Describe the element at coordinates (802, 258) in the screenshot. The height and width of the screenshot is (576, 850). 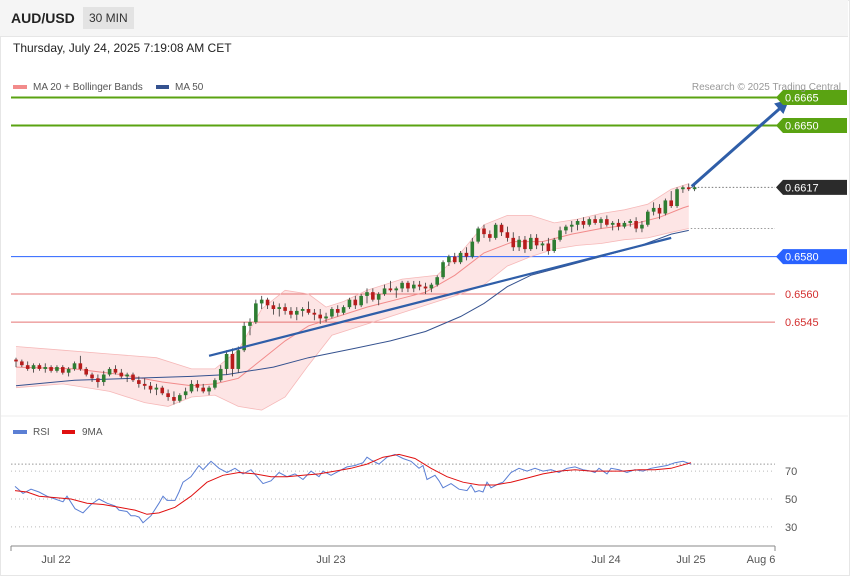
I see `pivot-level-label: 0.6580` at that location.